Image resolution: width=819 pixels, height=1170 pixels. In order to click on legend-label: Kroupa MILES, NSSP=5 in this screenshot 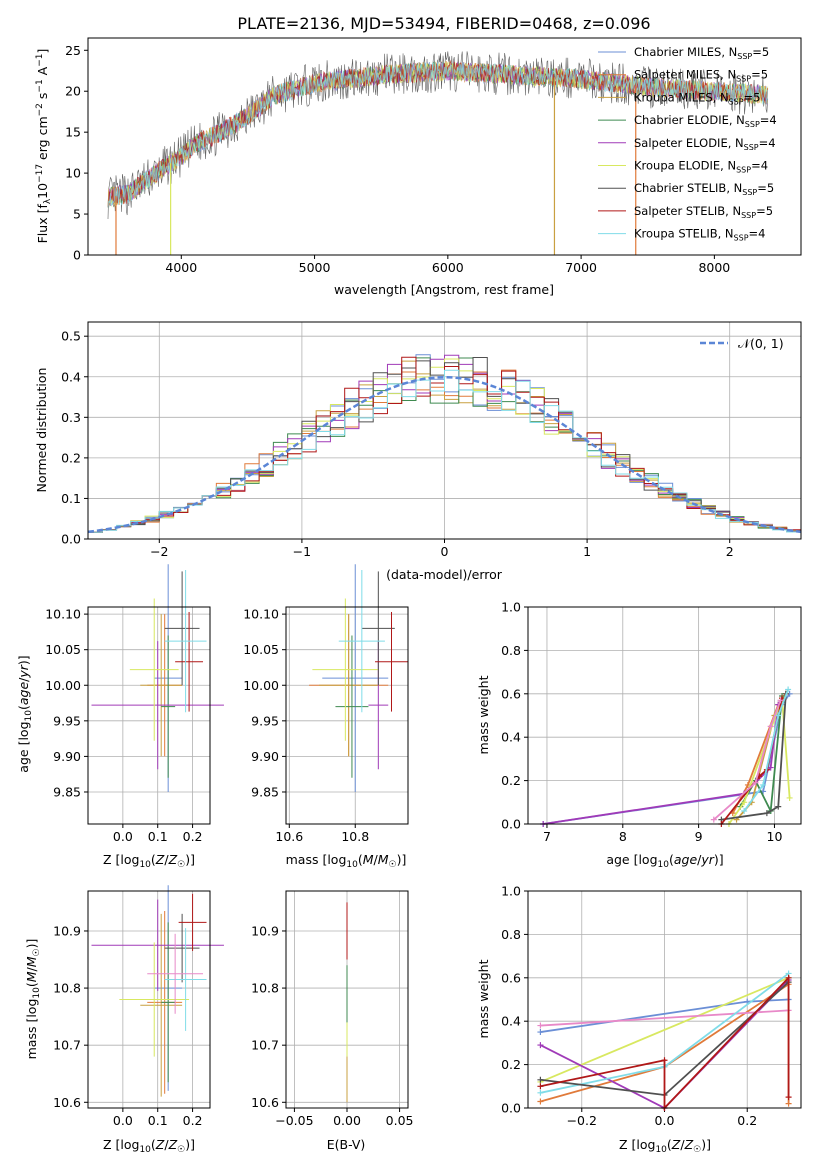, I will do `click(697, 98)`.